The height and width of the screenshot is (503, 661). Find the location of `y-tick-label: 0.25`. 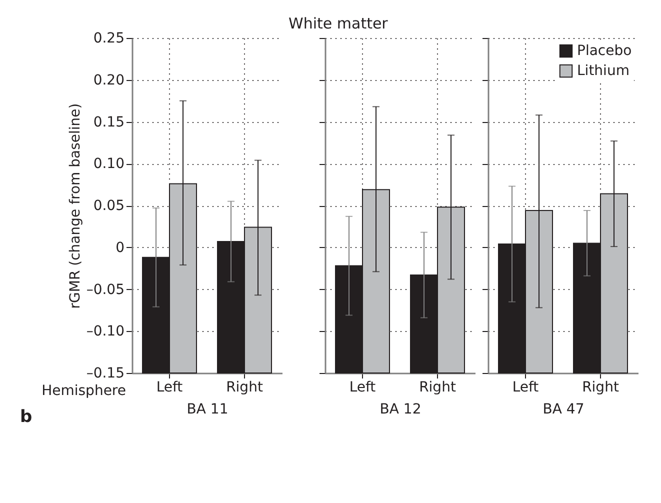

y-tick-label: 0.25 is located at coordinates (108, 38).